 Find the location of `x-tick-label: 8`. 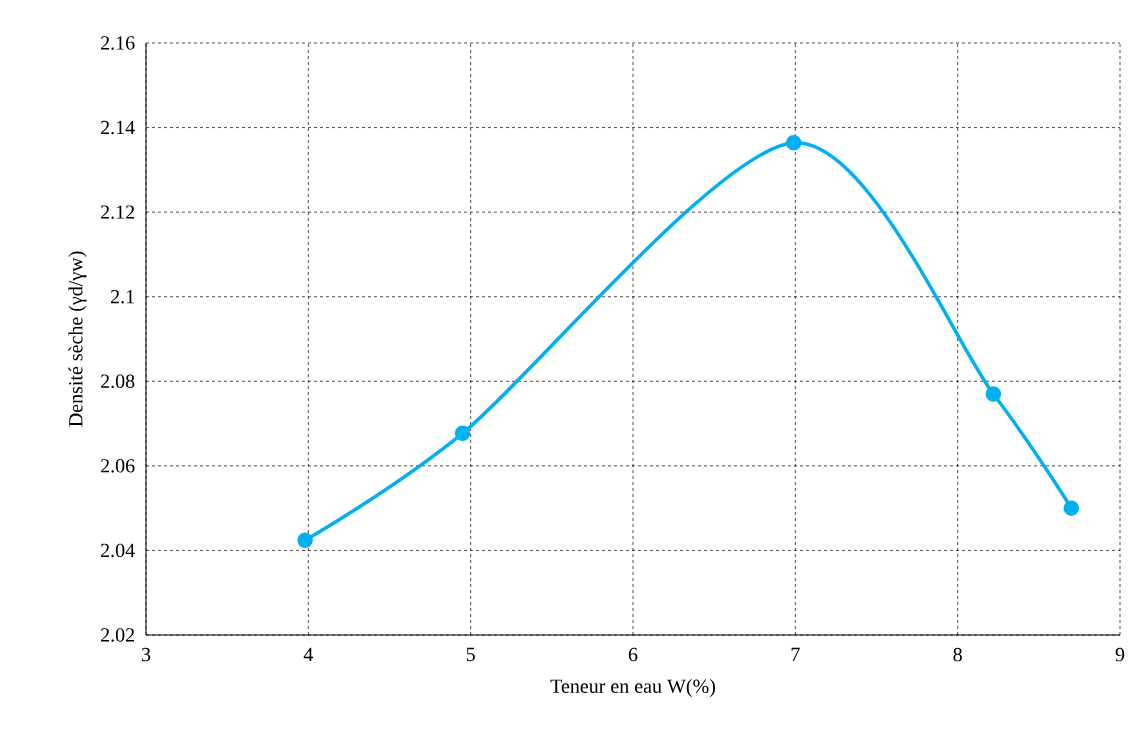

x-tick-label: 8 is located at coordinates (957, 654).